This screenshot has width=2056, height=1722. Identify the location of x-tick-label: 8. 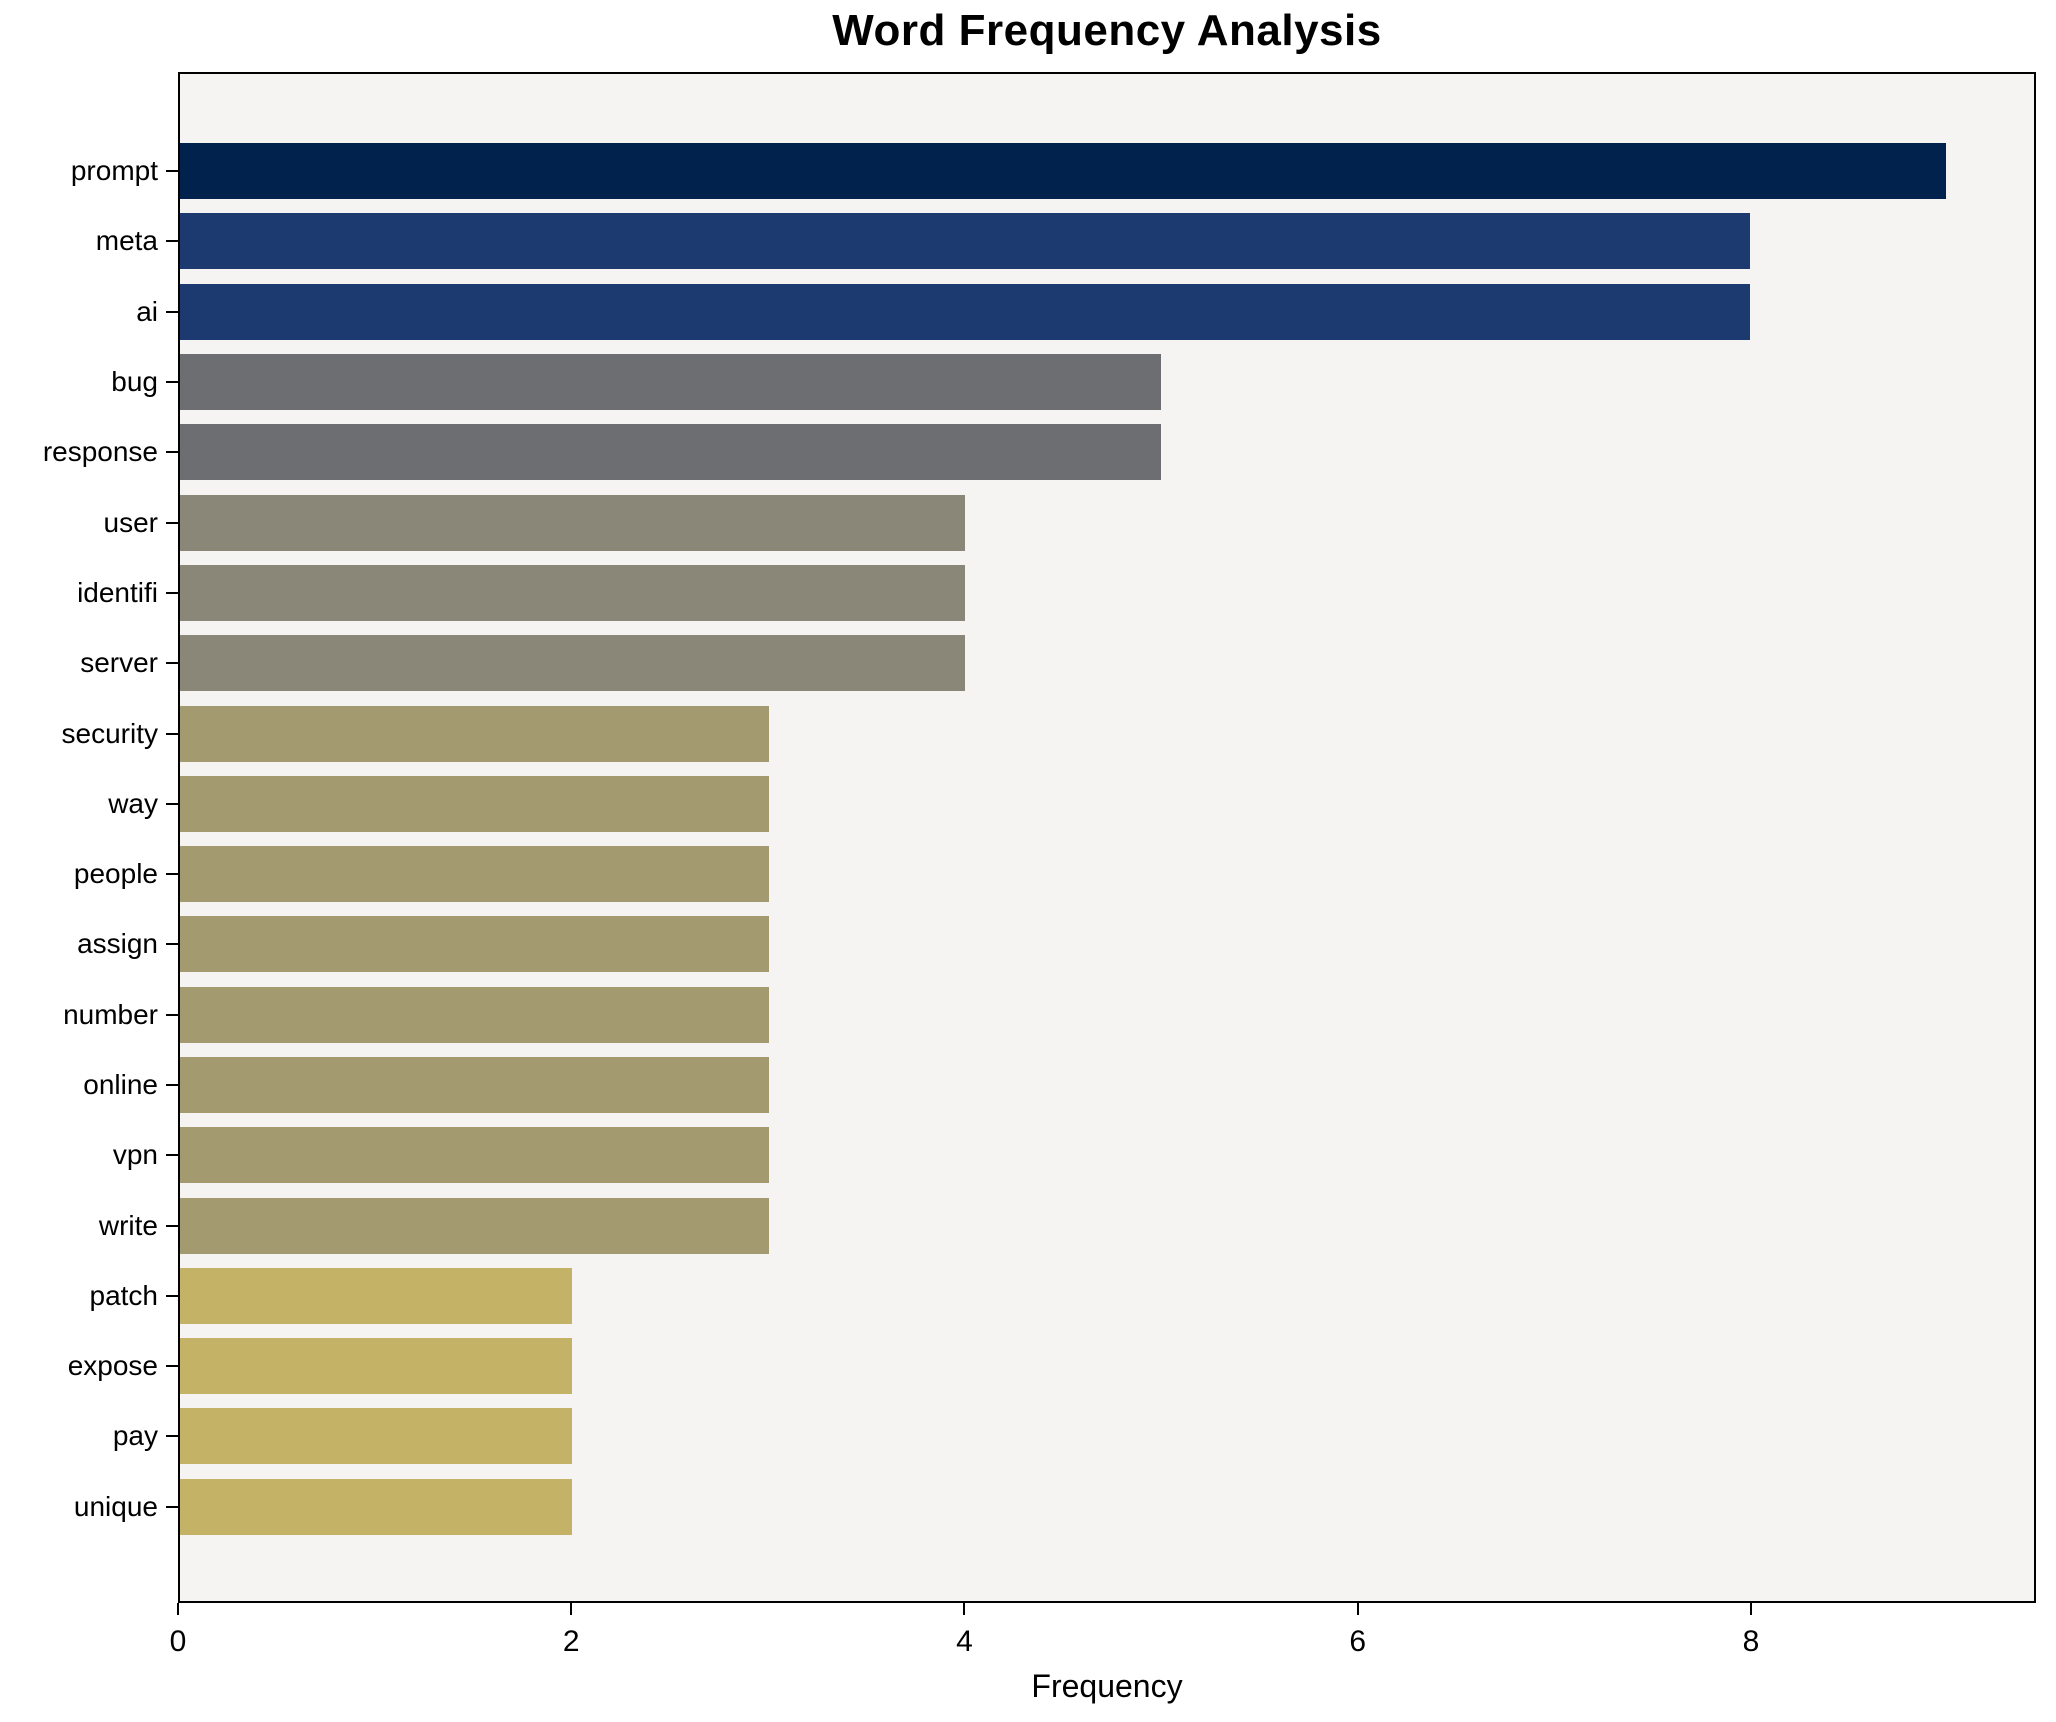
(1751, 1641).